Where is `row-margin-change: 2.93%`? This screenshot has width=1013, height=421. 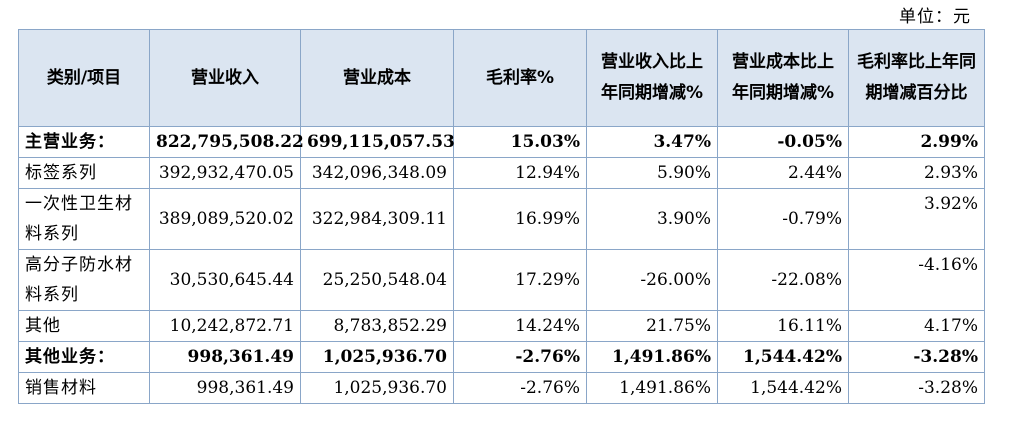
row-margin-change: 2.93% is located at coordinates (916, 173).